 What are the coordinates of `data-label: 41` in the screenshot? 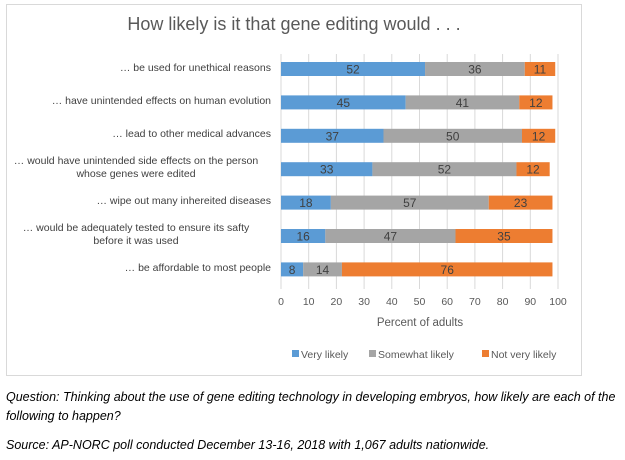 It's located at (463, 103).